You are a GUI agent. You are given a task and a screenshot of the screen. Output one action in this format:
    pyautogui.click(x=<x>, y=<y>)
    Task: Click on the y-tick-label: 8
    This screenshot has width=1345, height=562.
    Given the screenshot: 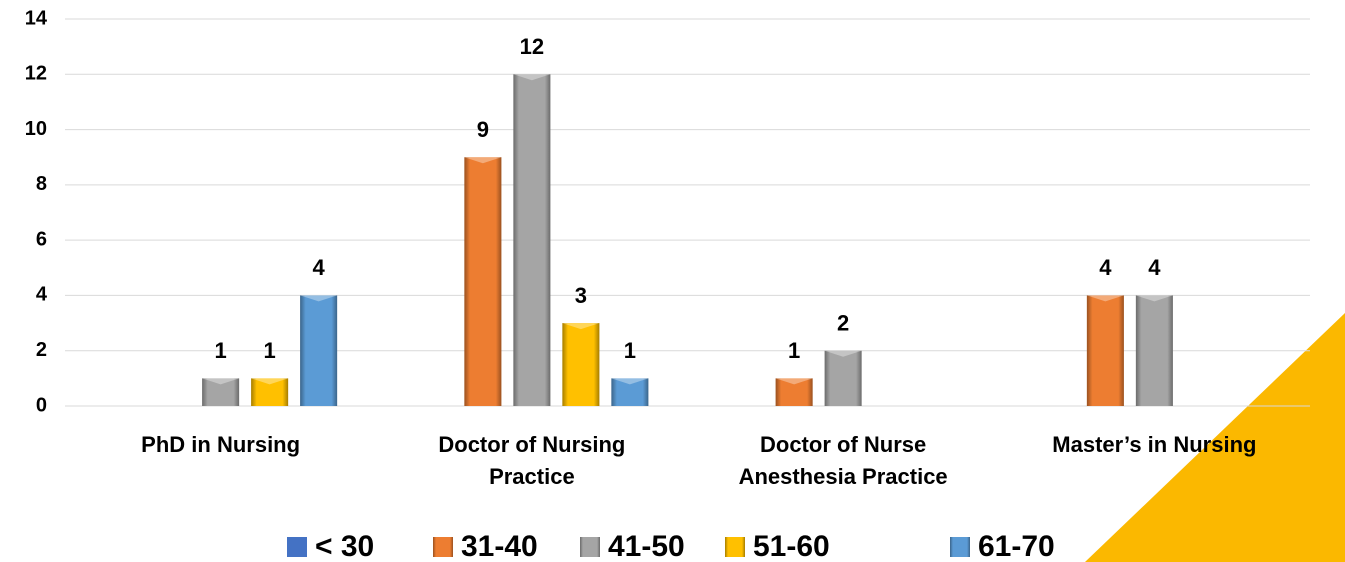 What is the action you would take?
    pyautogui.click(x=41, y=184)
    